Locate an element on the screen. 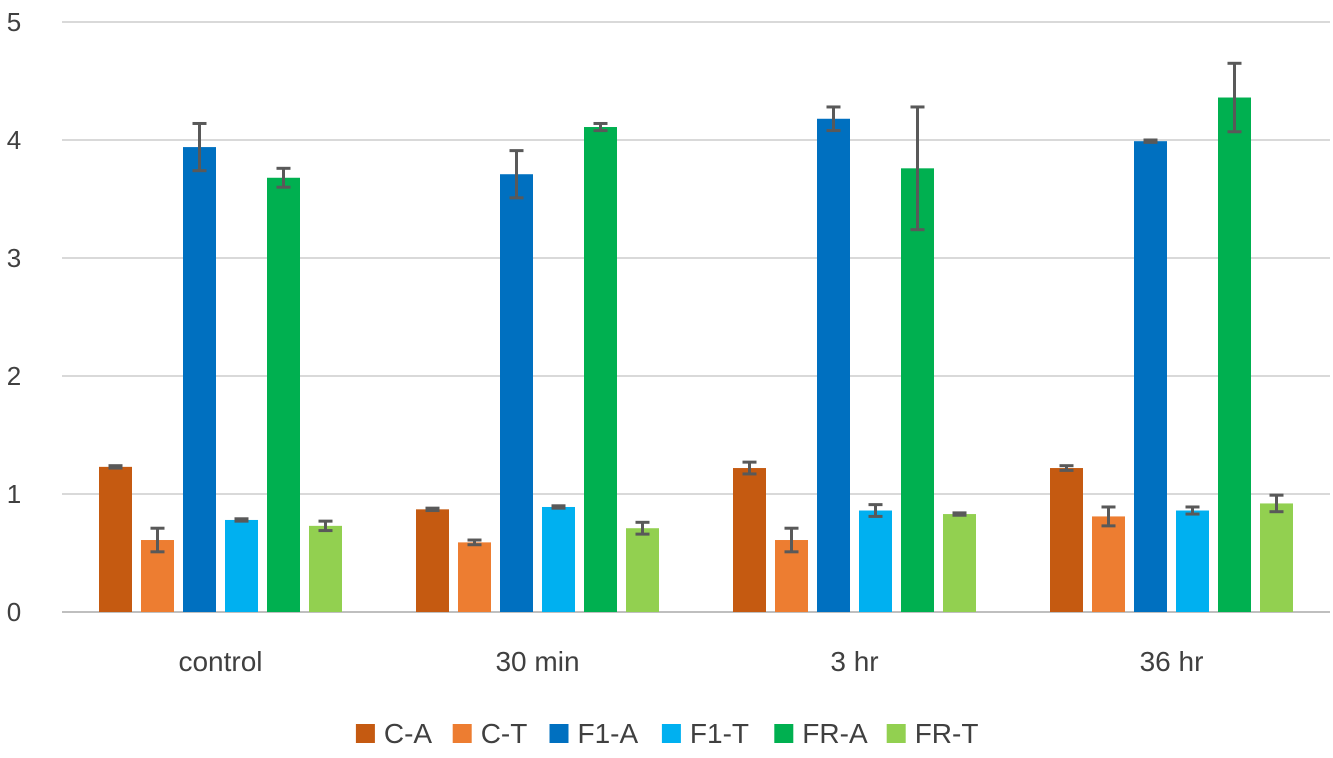 This screenshot has width=1333, height=758. y-tick-label: 3 is located at coordinates (14, 258).